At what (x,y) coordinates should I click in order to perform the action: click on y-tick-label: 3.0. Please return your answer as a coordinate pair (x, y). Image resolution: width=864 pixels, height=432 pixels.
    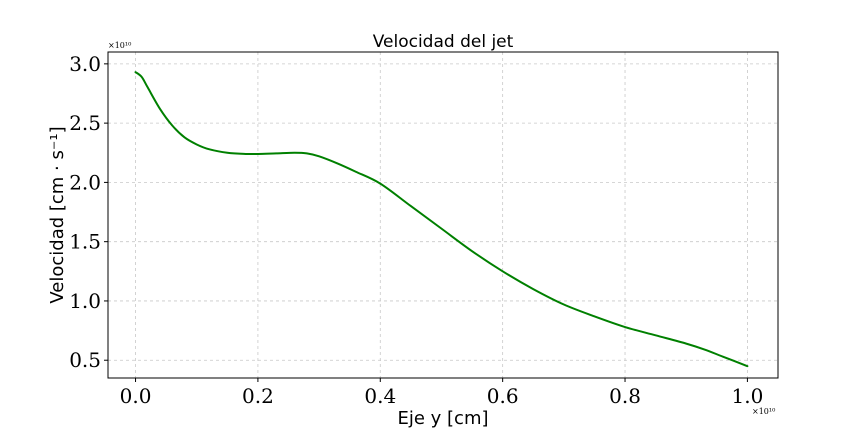
    Looking at the image, I should click on (85, 64).